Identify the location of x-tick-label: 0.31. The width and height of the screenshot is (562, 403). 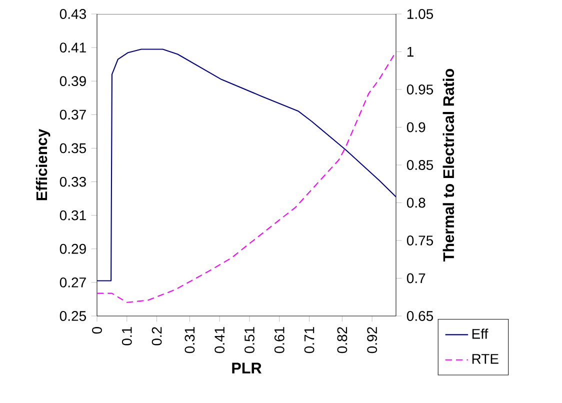
(189, 340).